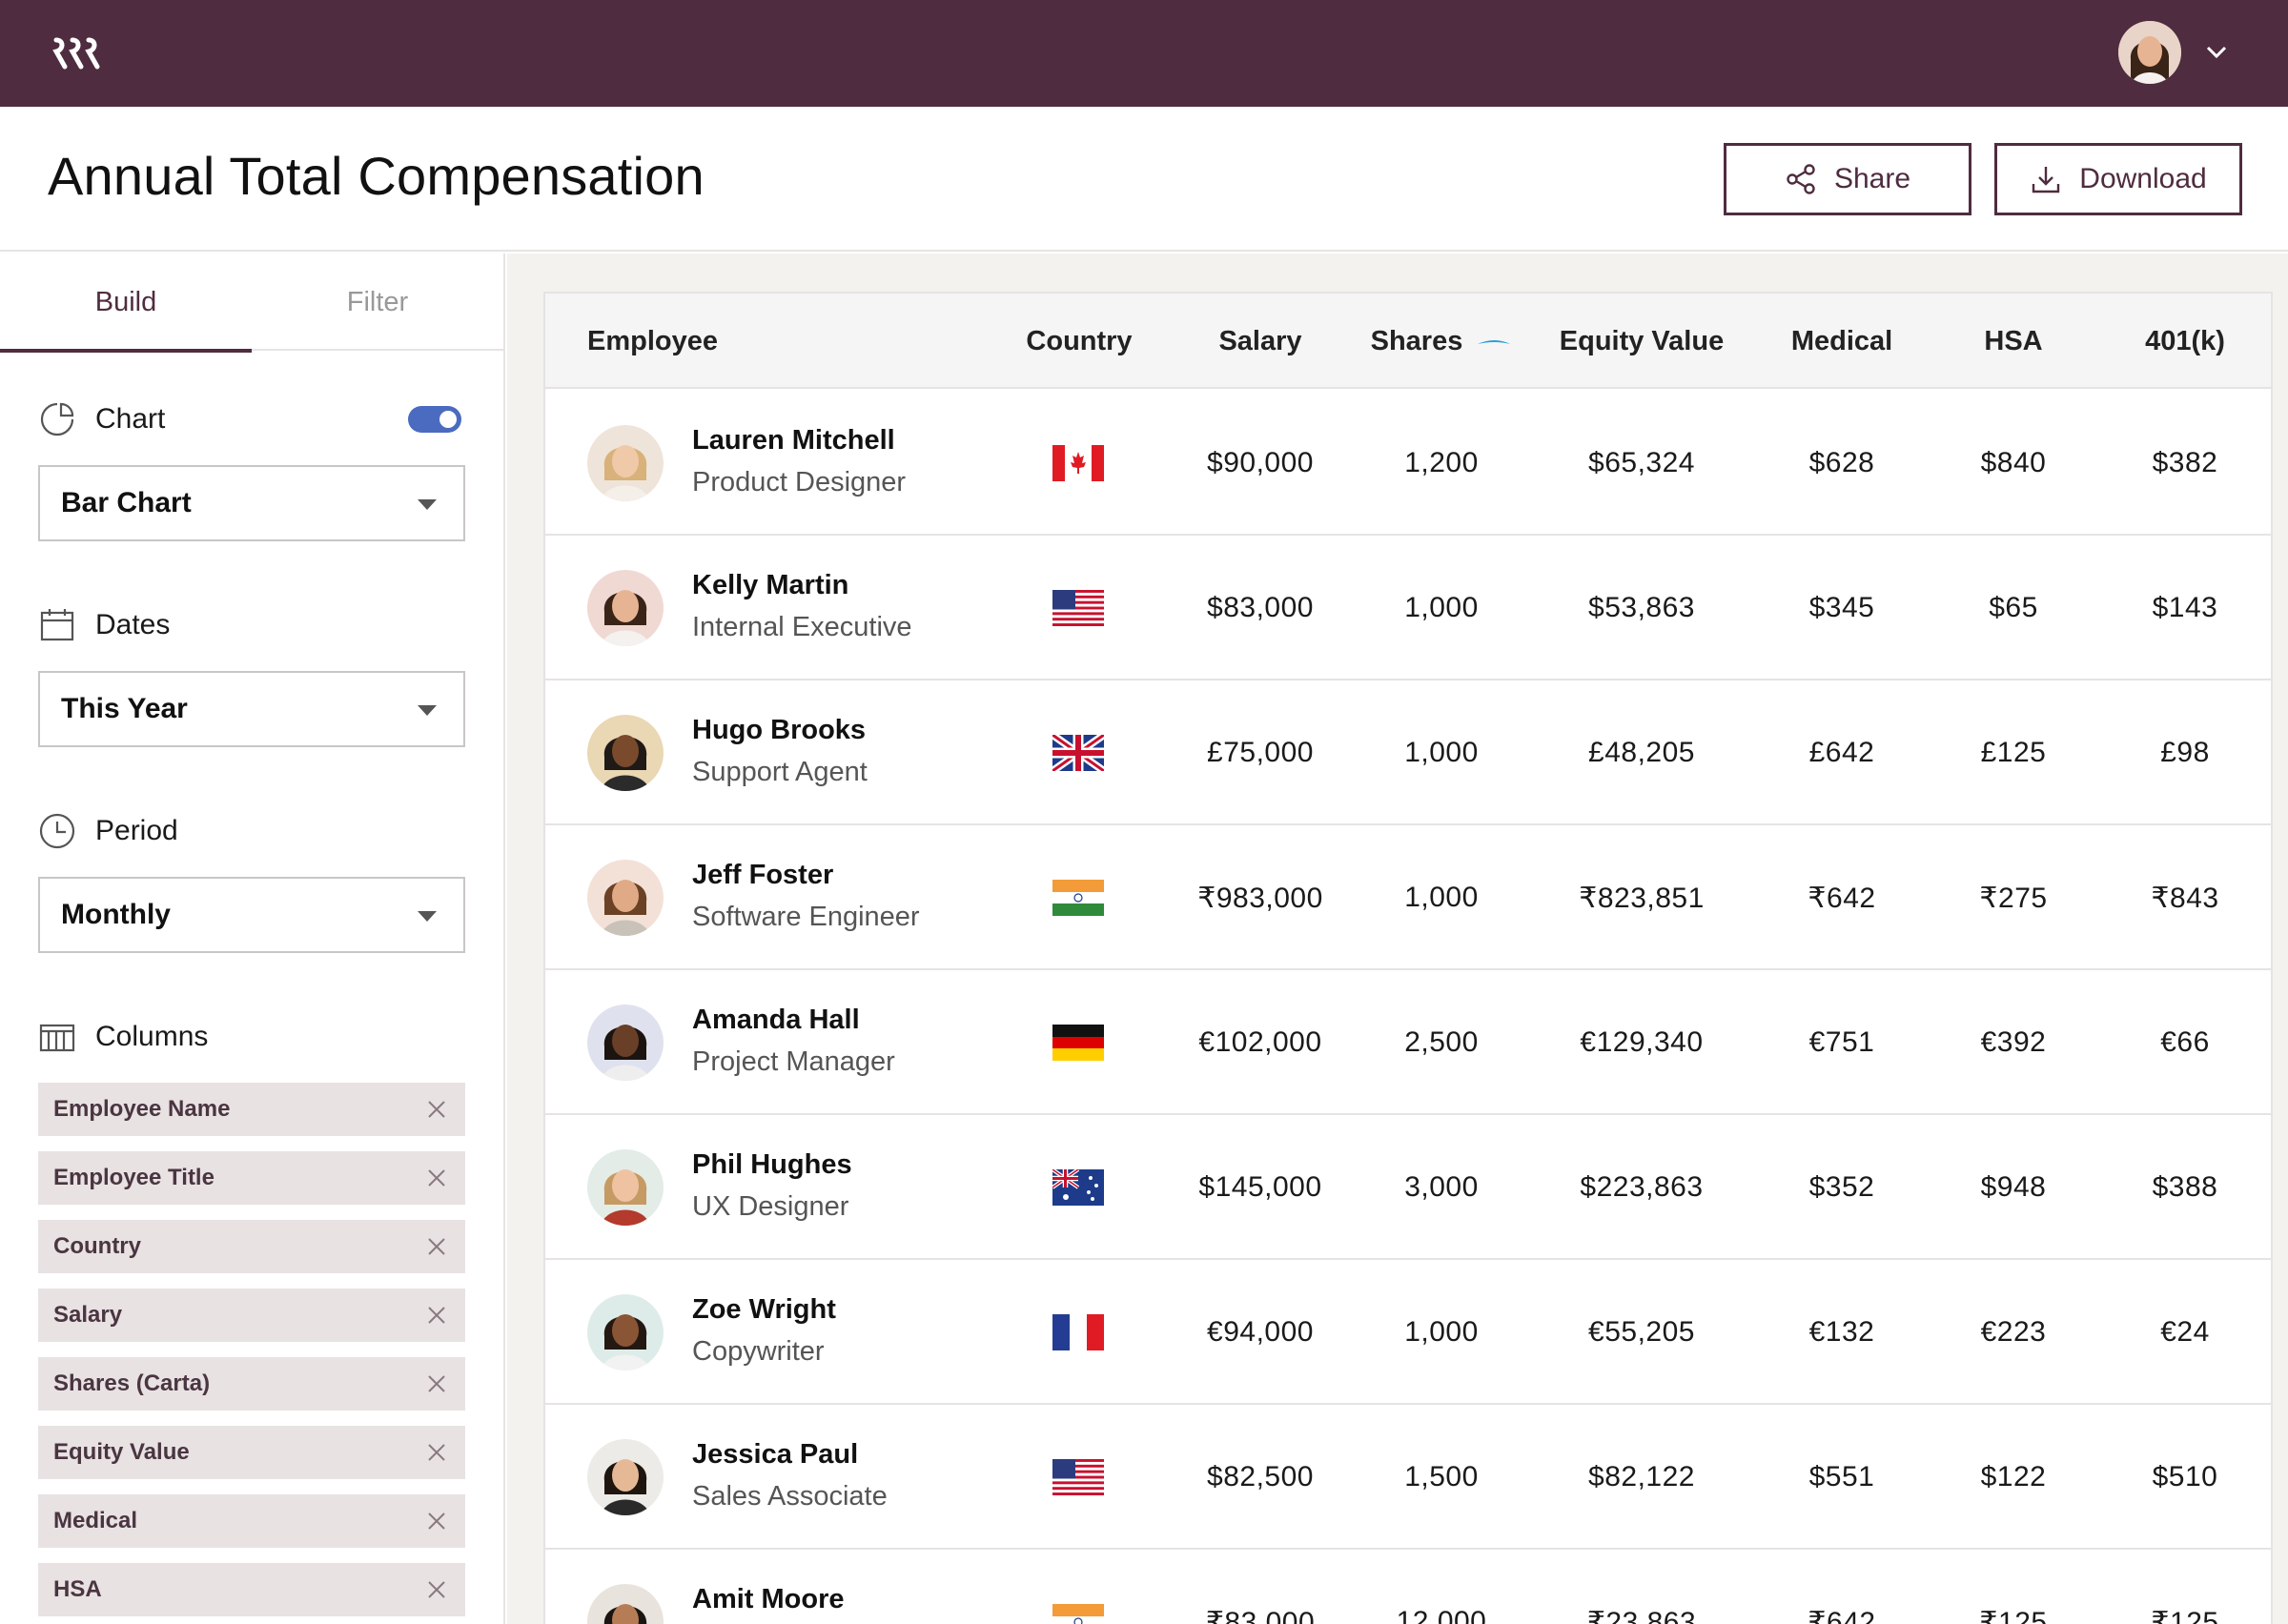  I want to click on cell-k401: ₹843, so click(2185, 898).